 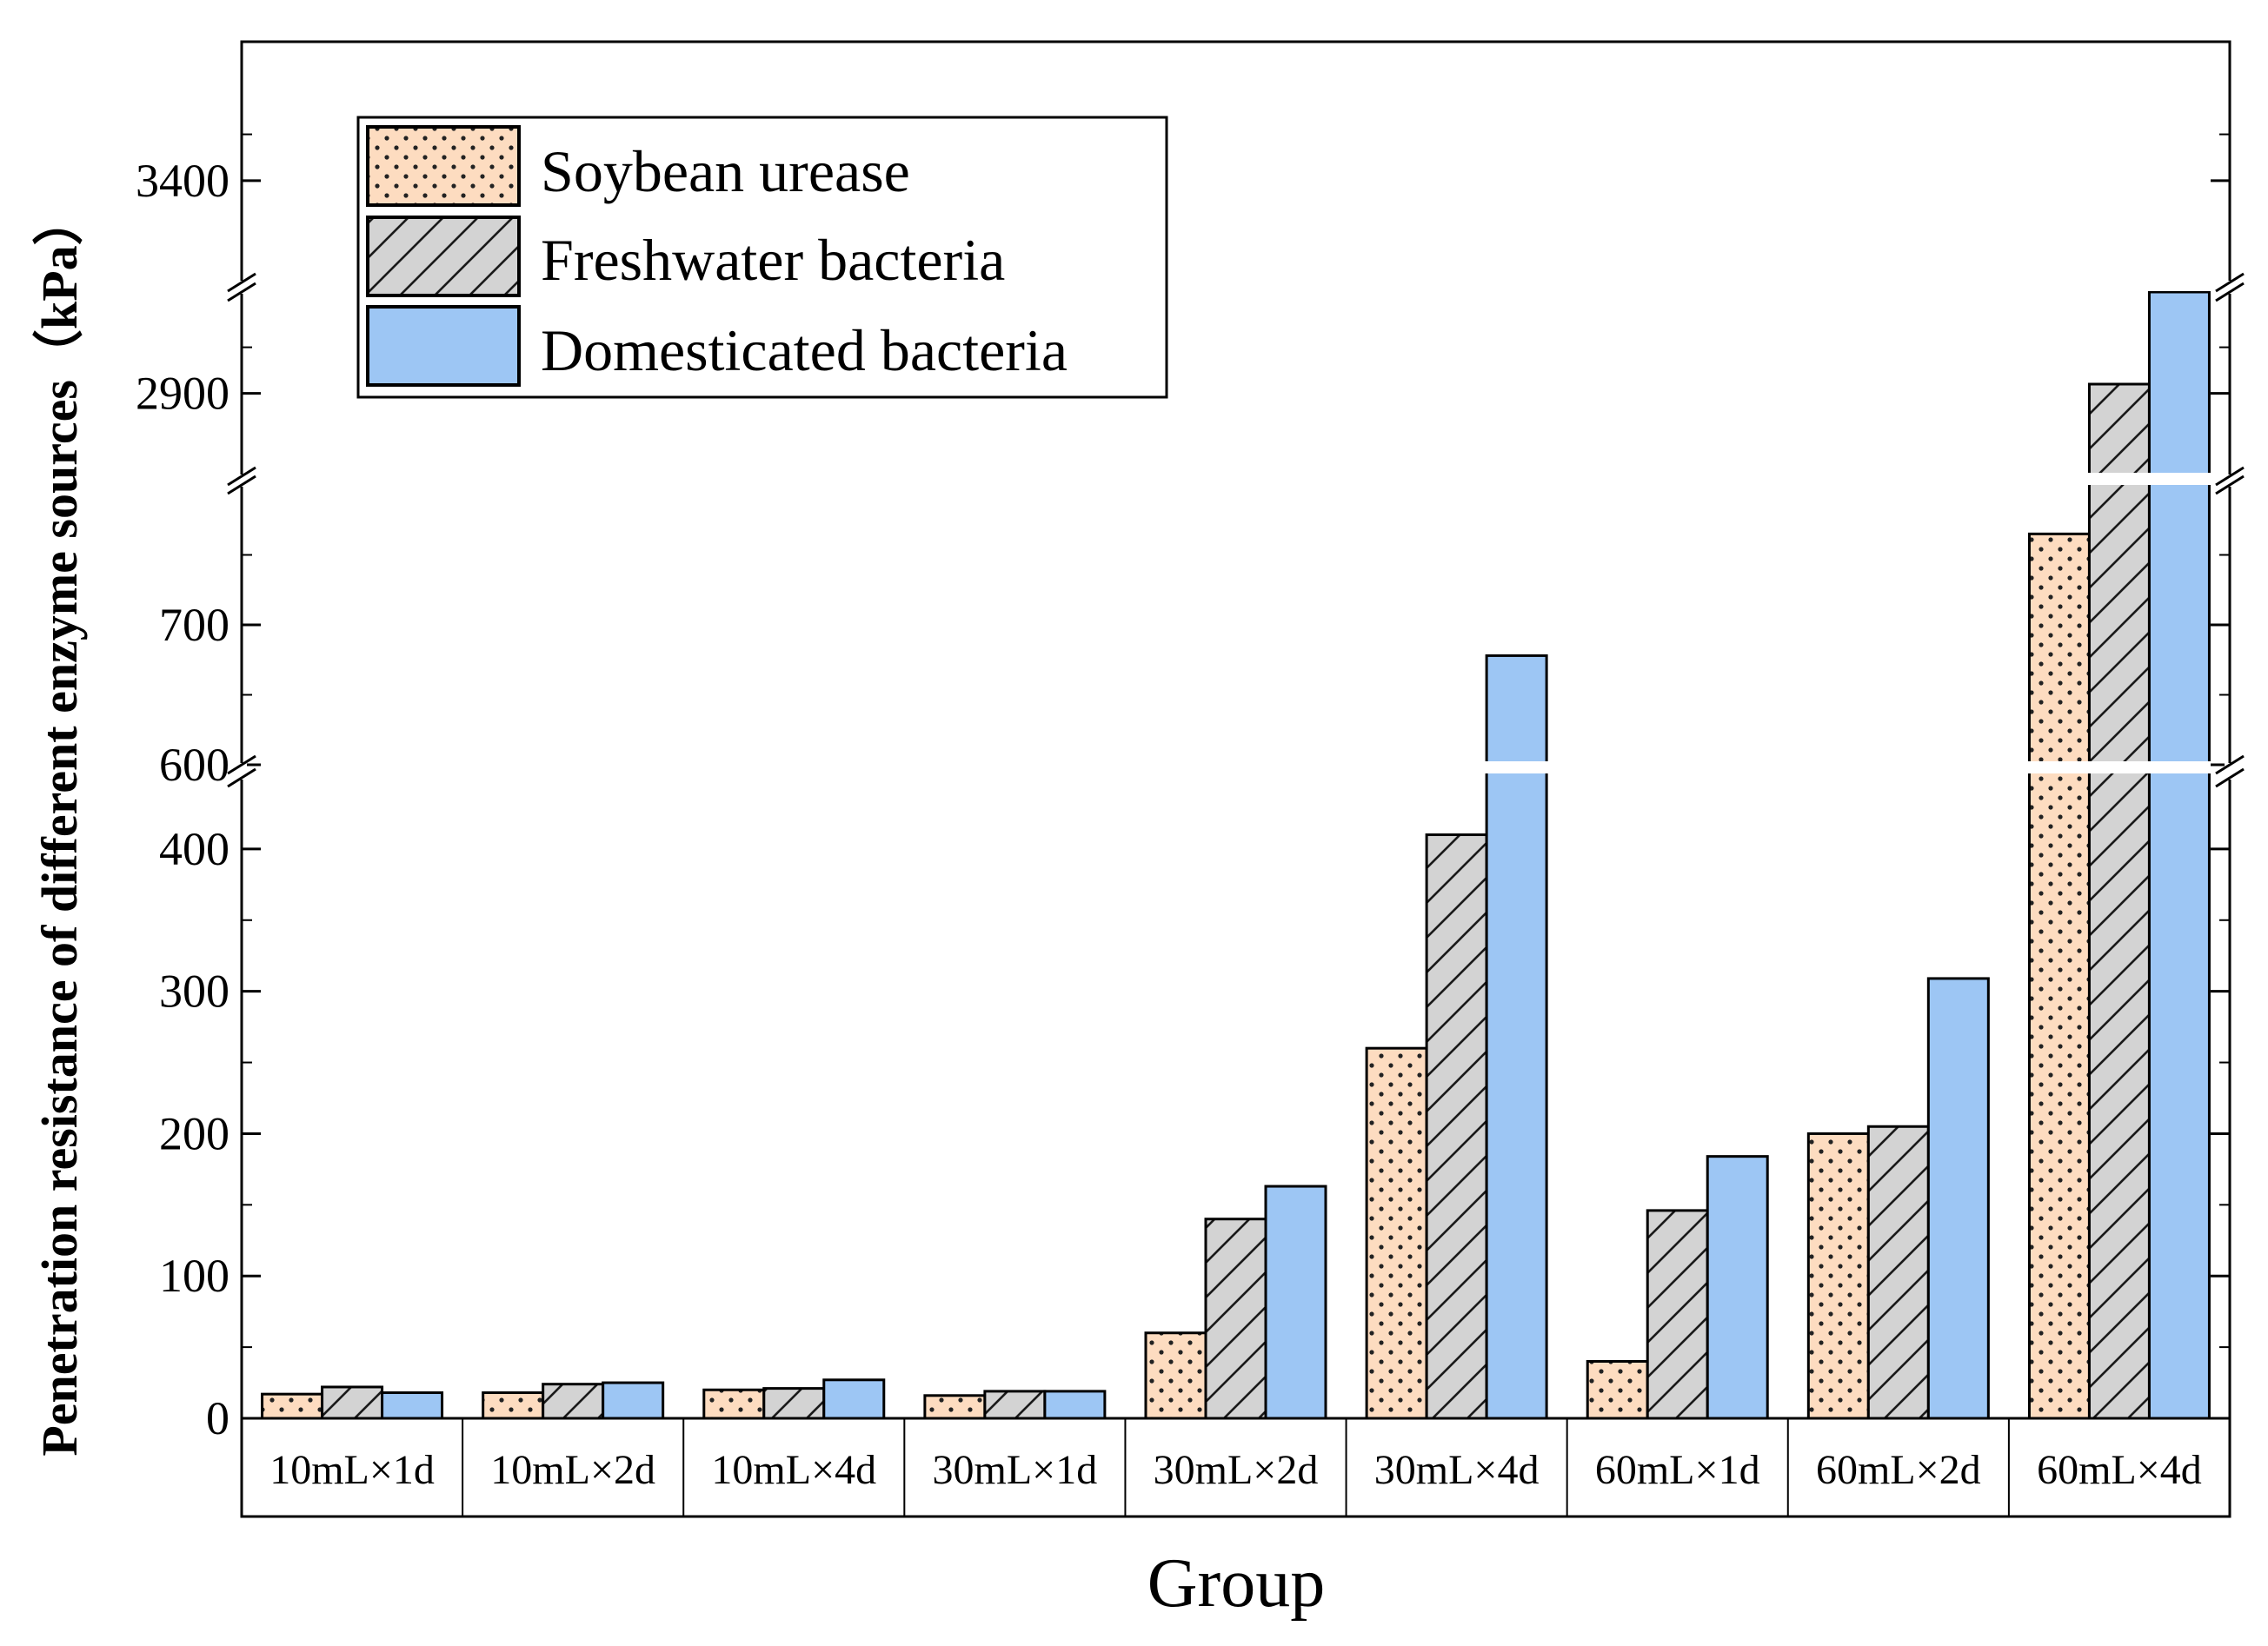 What do you see at coordinates (513, 1405) in the screenshot?
I see `bar-soybean-urease-10mlx2d` at bounding box center [513, 1405].